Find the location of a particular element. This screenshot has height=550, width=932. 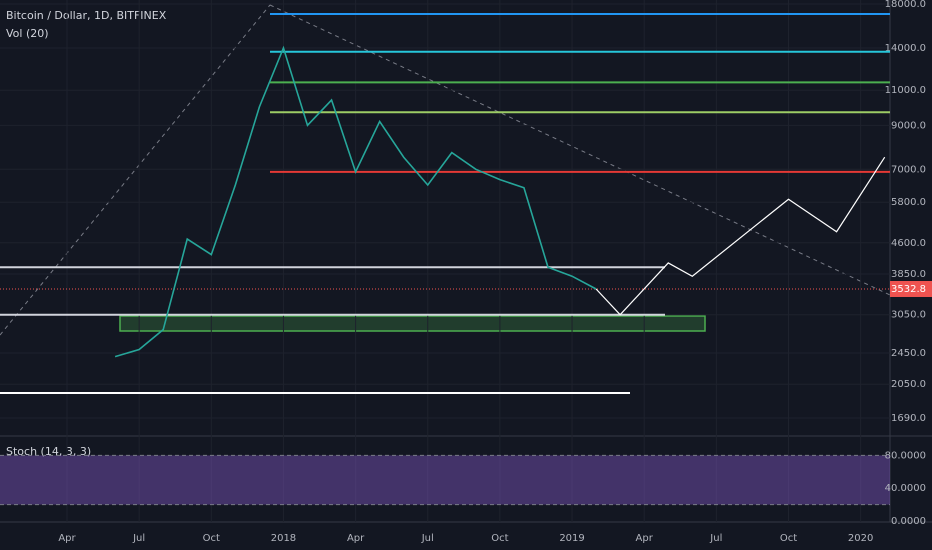

y-tick-label: 2050.0 is located at coordinates (908, 384).